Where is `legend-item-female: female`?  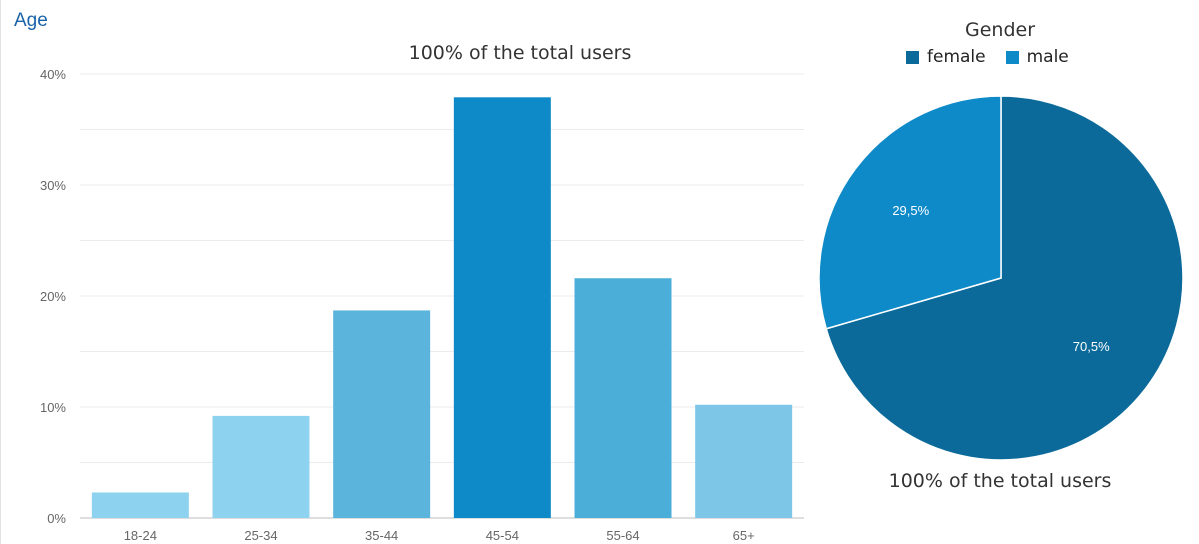
legend-item-female: female is located at coordinates (946, 57).